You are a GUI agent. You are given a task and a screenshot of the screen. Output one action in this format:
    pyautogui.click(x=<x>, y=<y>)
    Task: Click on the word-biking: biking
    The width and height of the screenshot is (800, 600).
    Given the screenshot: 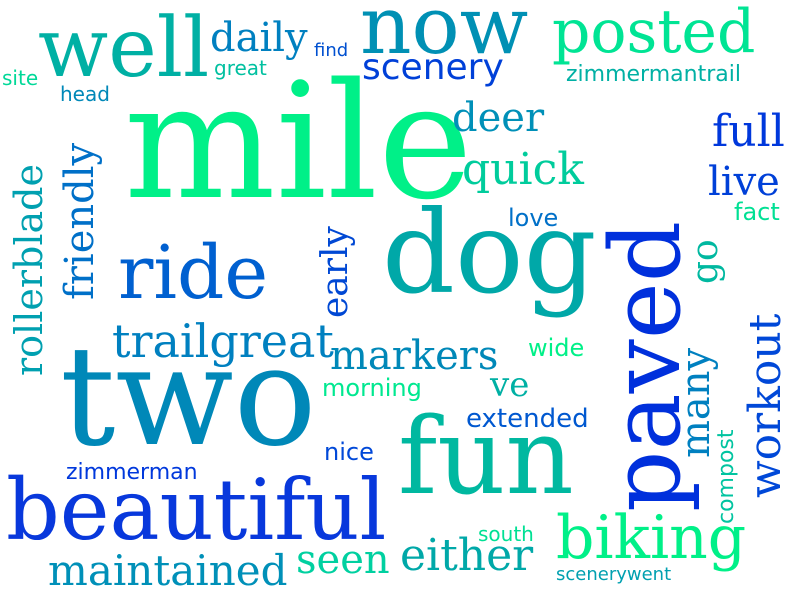 What is the action you would take?
    pyautogui.click(x=651, y=538)
    